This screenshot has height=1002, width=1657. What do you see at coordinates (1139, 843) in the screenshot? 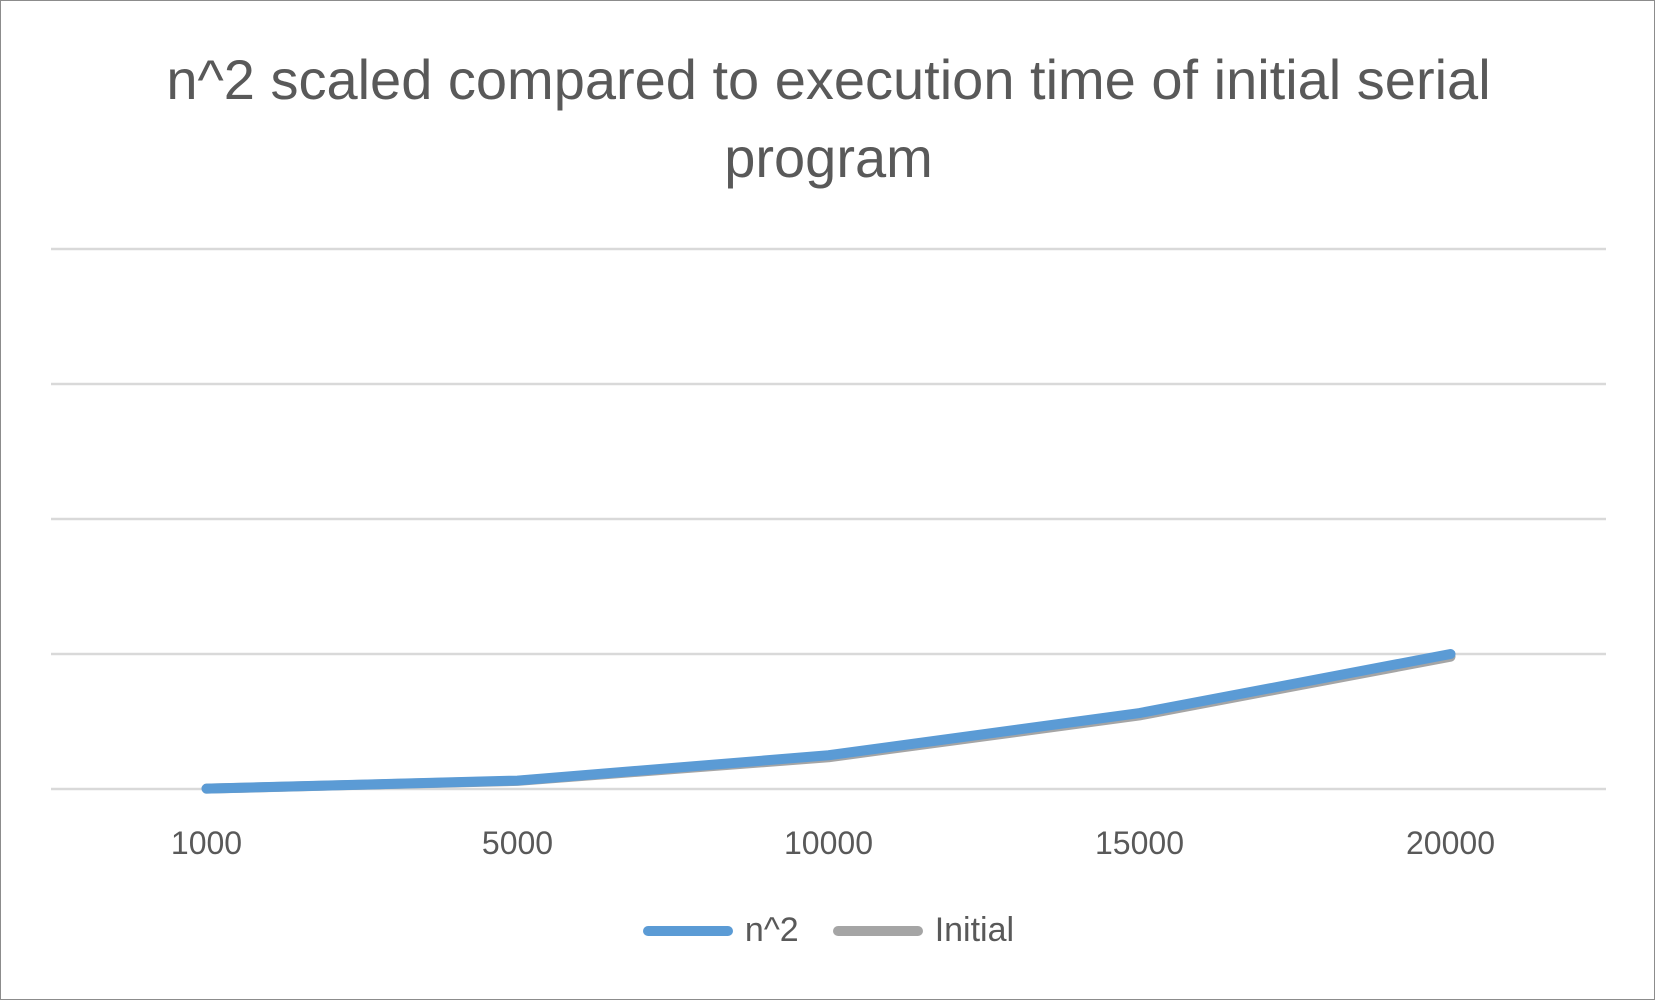
I see `x-tick-label: 15000` at bounding box center [1139, 843].